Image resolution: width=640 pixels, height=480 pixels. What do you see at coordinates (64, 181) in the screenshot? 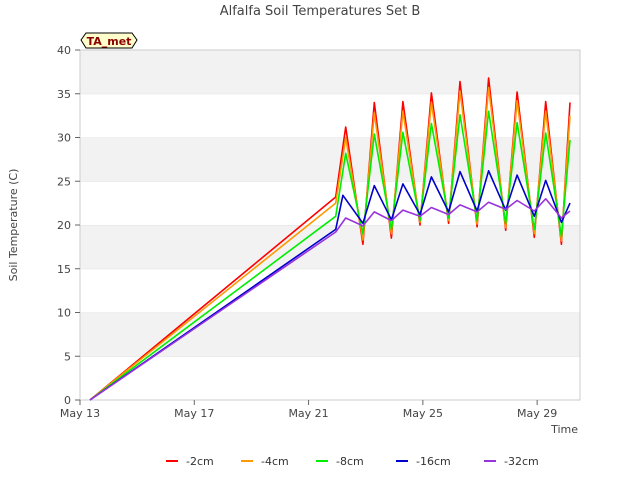
I see `y-tick-label: 25` at bounding box center [64, 181].